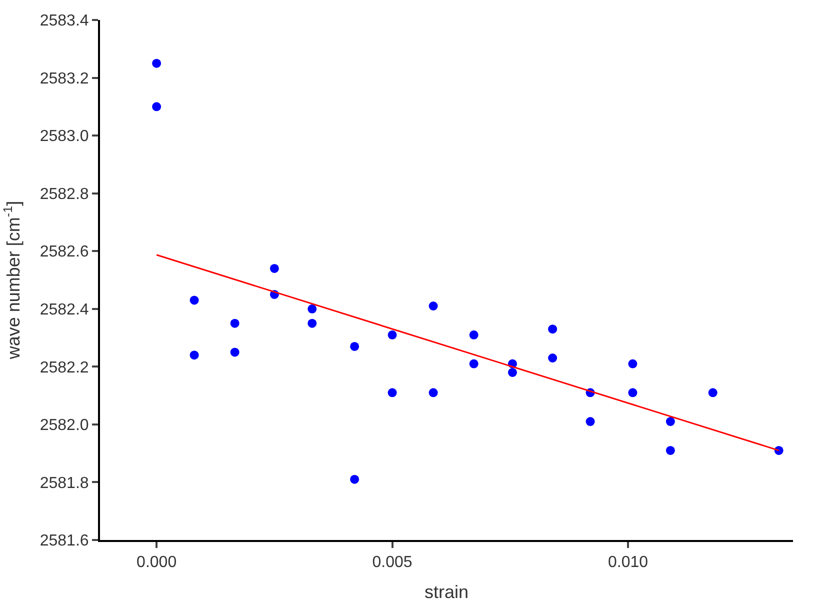 The width and height of the screenshot is (813, 611). I want to click on y-tick-label: 2583.0, so click(64, 137).